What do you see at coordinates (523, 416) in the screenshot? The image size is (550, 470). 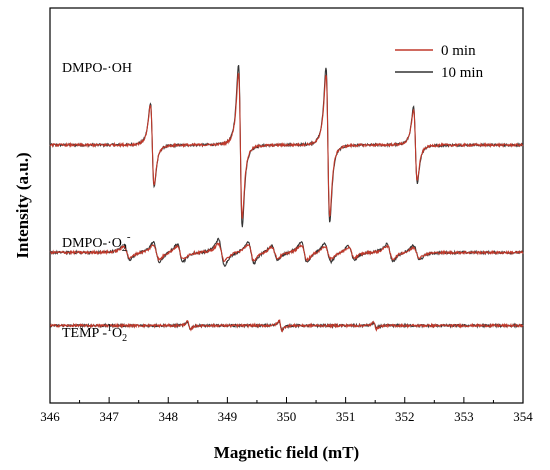 I see `x-tick-label: 354` at bounding box center [523, 416].